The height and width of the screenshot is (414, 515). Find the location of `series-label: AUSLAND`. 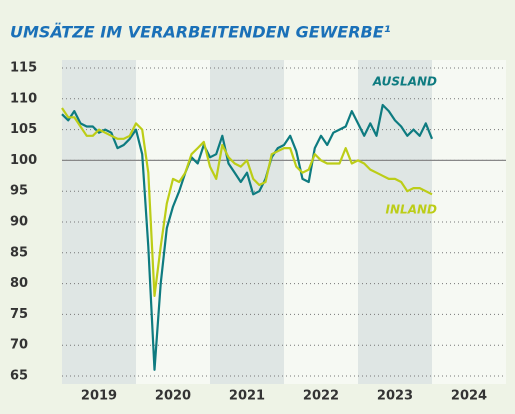

series-label: AUSLAND is located at coordinates (404, 82).